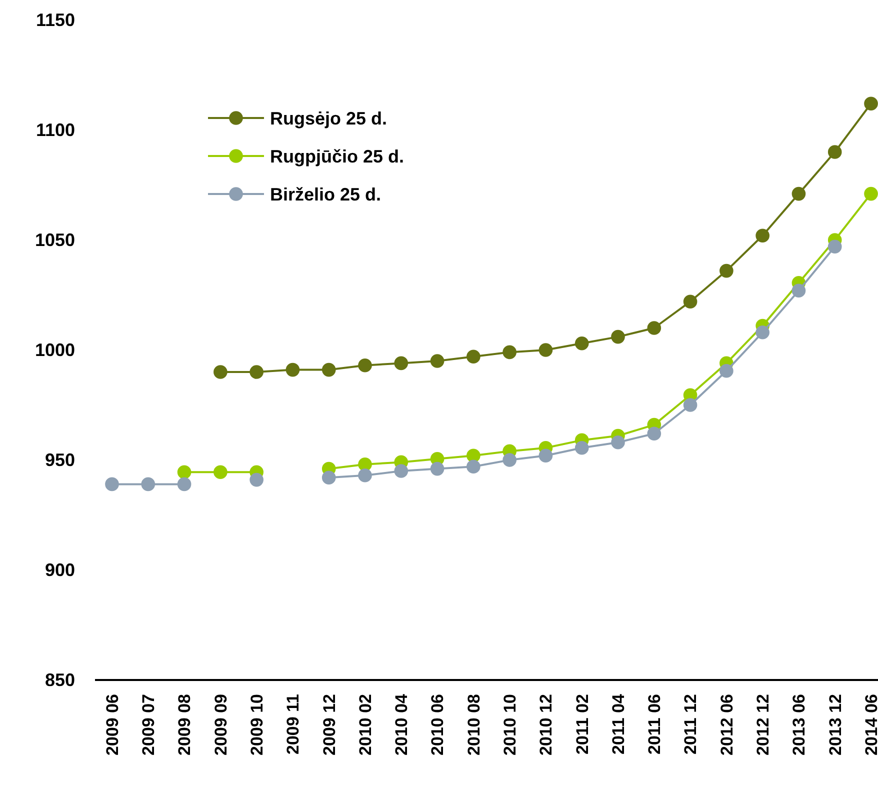 The width and height of the screenshot is (878, 792). What do you see at coordinates (618, 724) in the screenshot?
I see `x-tick-label: 2011 04` at bounding box center [618, 724].